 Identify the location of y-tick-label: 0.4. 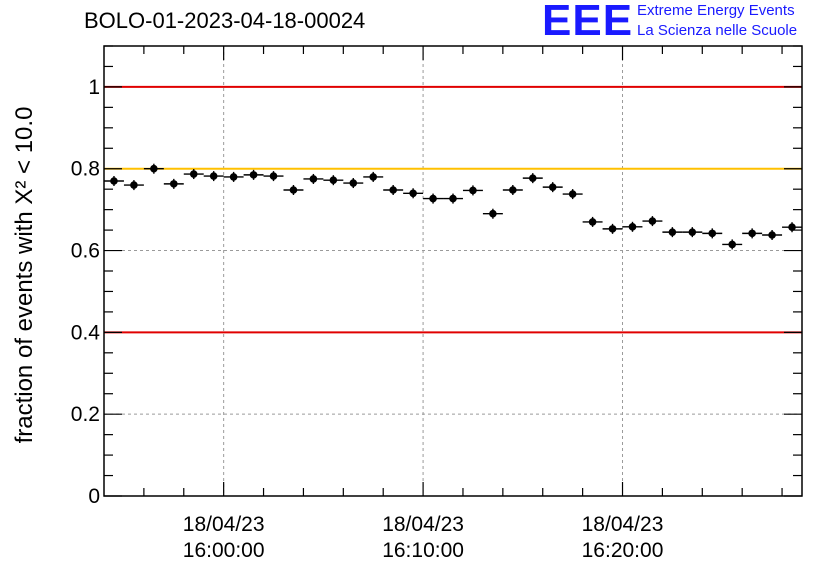
(86, 332).